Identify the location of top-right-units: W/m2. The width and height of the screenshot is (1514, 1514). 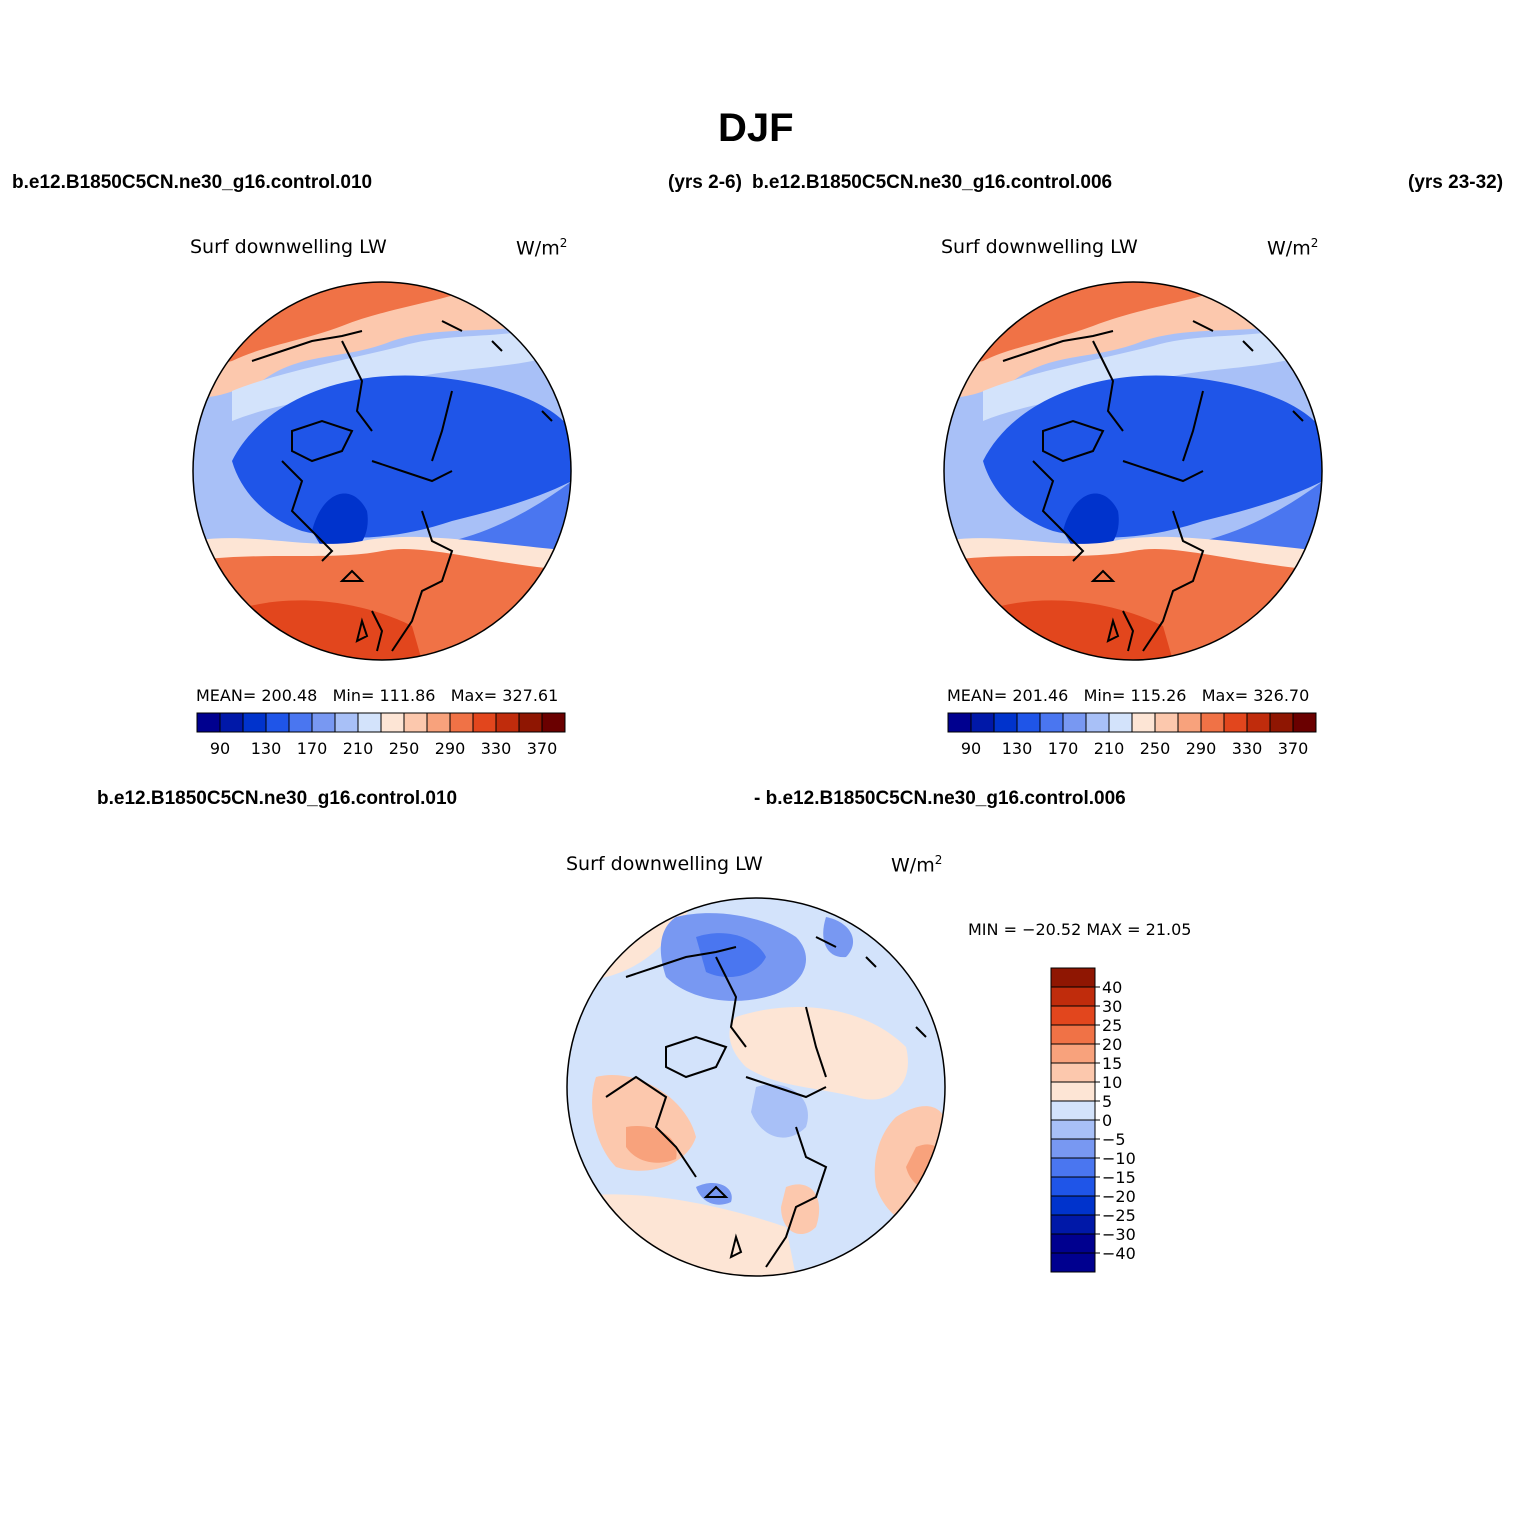
(1293, 248).